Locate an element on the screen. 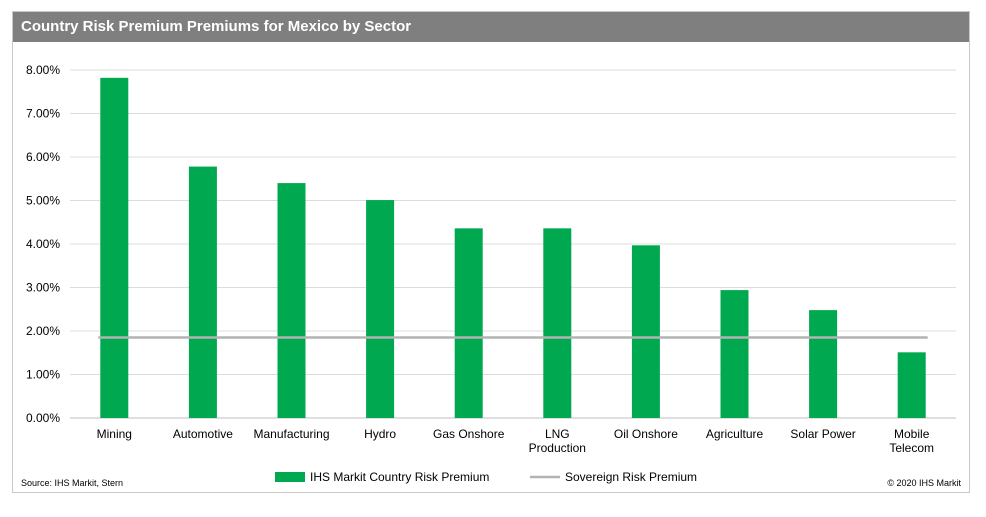 Image resolution: width=986 pixels, height=517 pixels. x-tick-label: Solar Power is located at coordinates (822, 434).